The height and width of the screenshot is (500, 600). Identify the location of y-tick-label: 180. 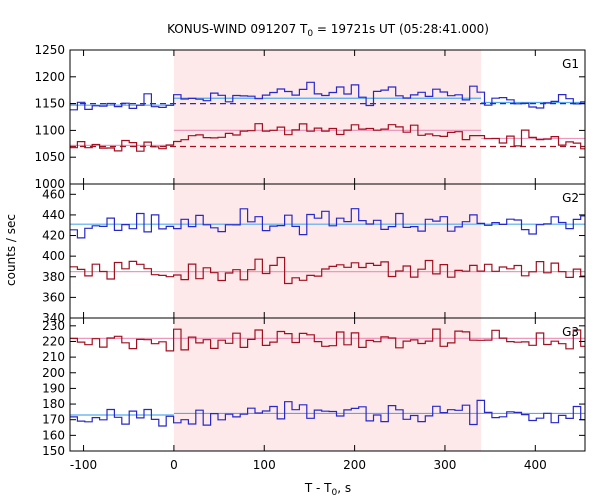
(53, 404).